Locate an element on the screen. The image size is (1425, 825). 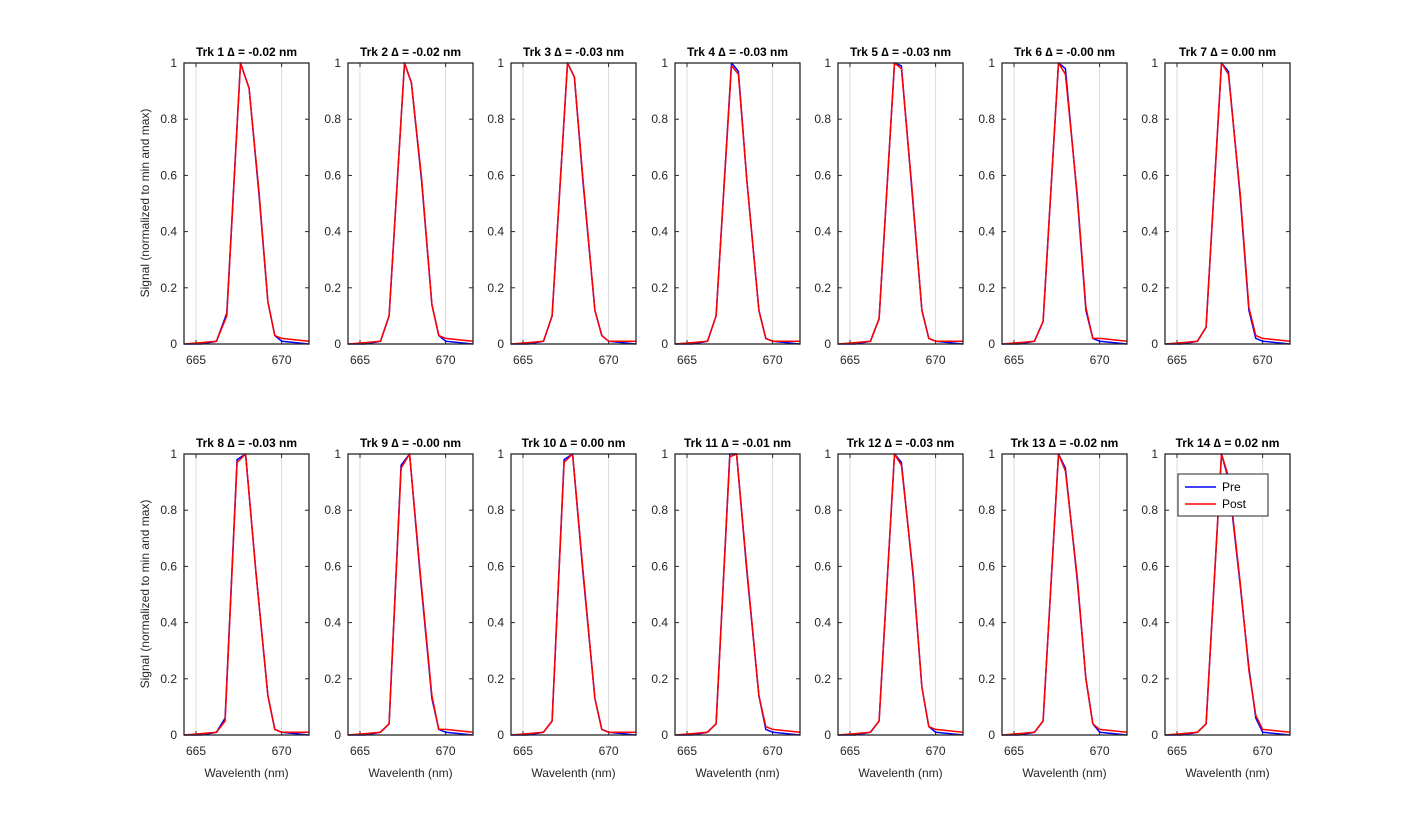
subplot-trk-5: Trk 5 ∆ = -0.03 nm 0 0.2 0.4 0.6 0.8 1 665 670 is located at coordinates (889, 206).